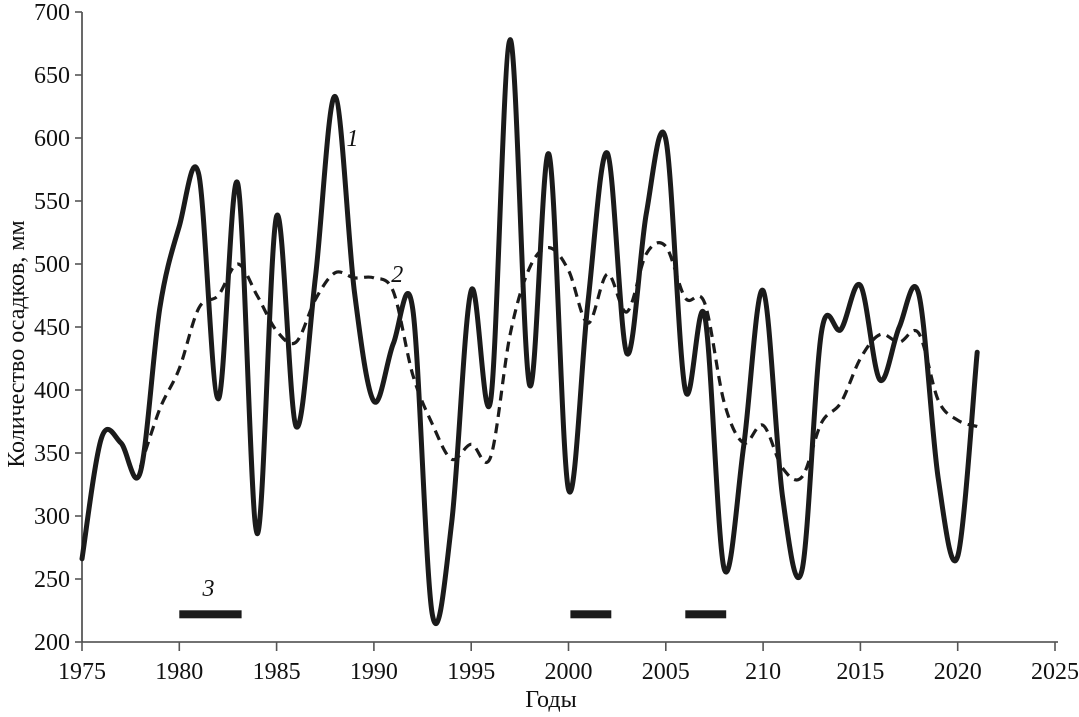 The image size is (1079, 717). Describe the element at coordinates (52, 202) in the screenshot. I see `y-tick-label-550: 550` at that location.